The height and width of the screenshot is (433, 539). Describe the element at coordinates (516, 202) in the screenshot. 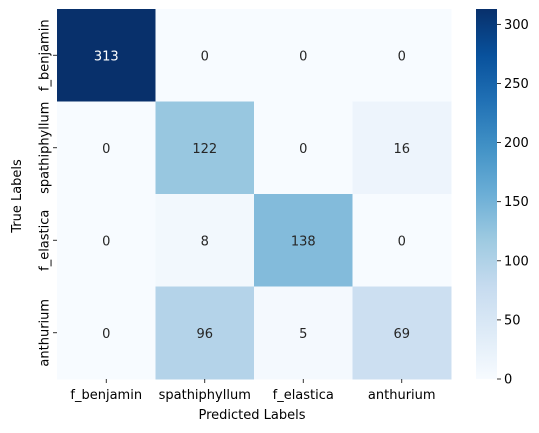

I see `colorbar-tick-label: 150` at that location.